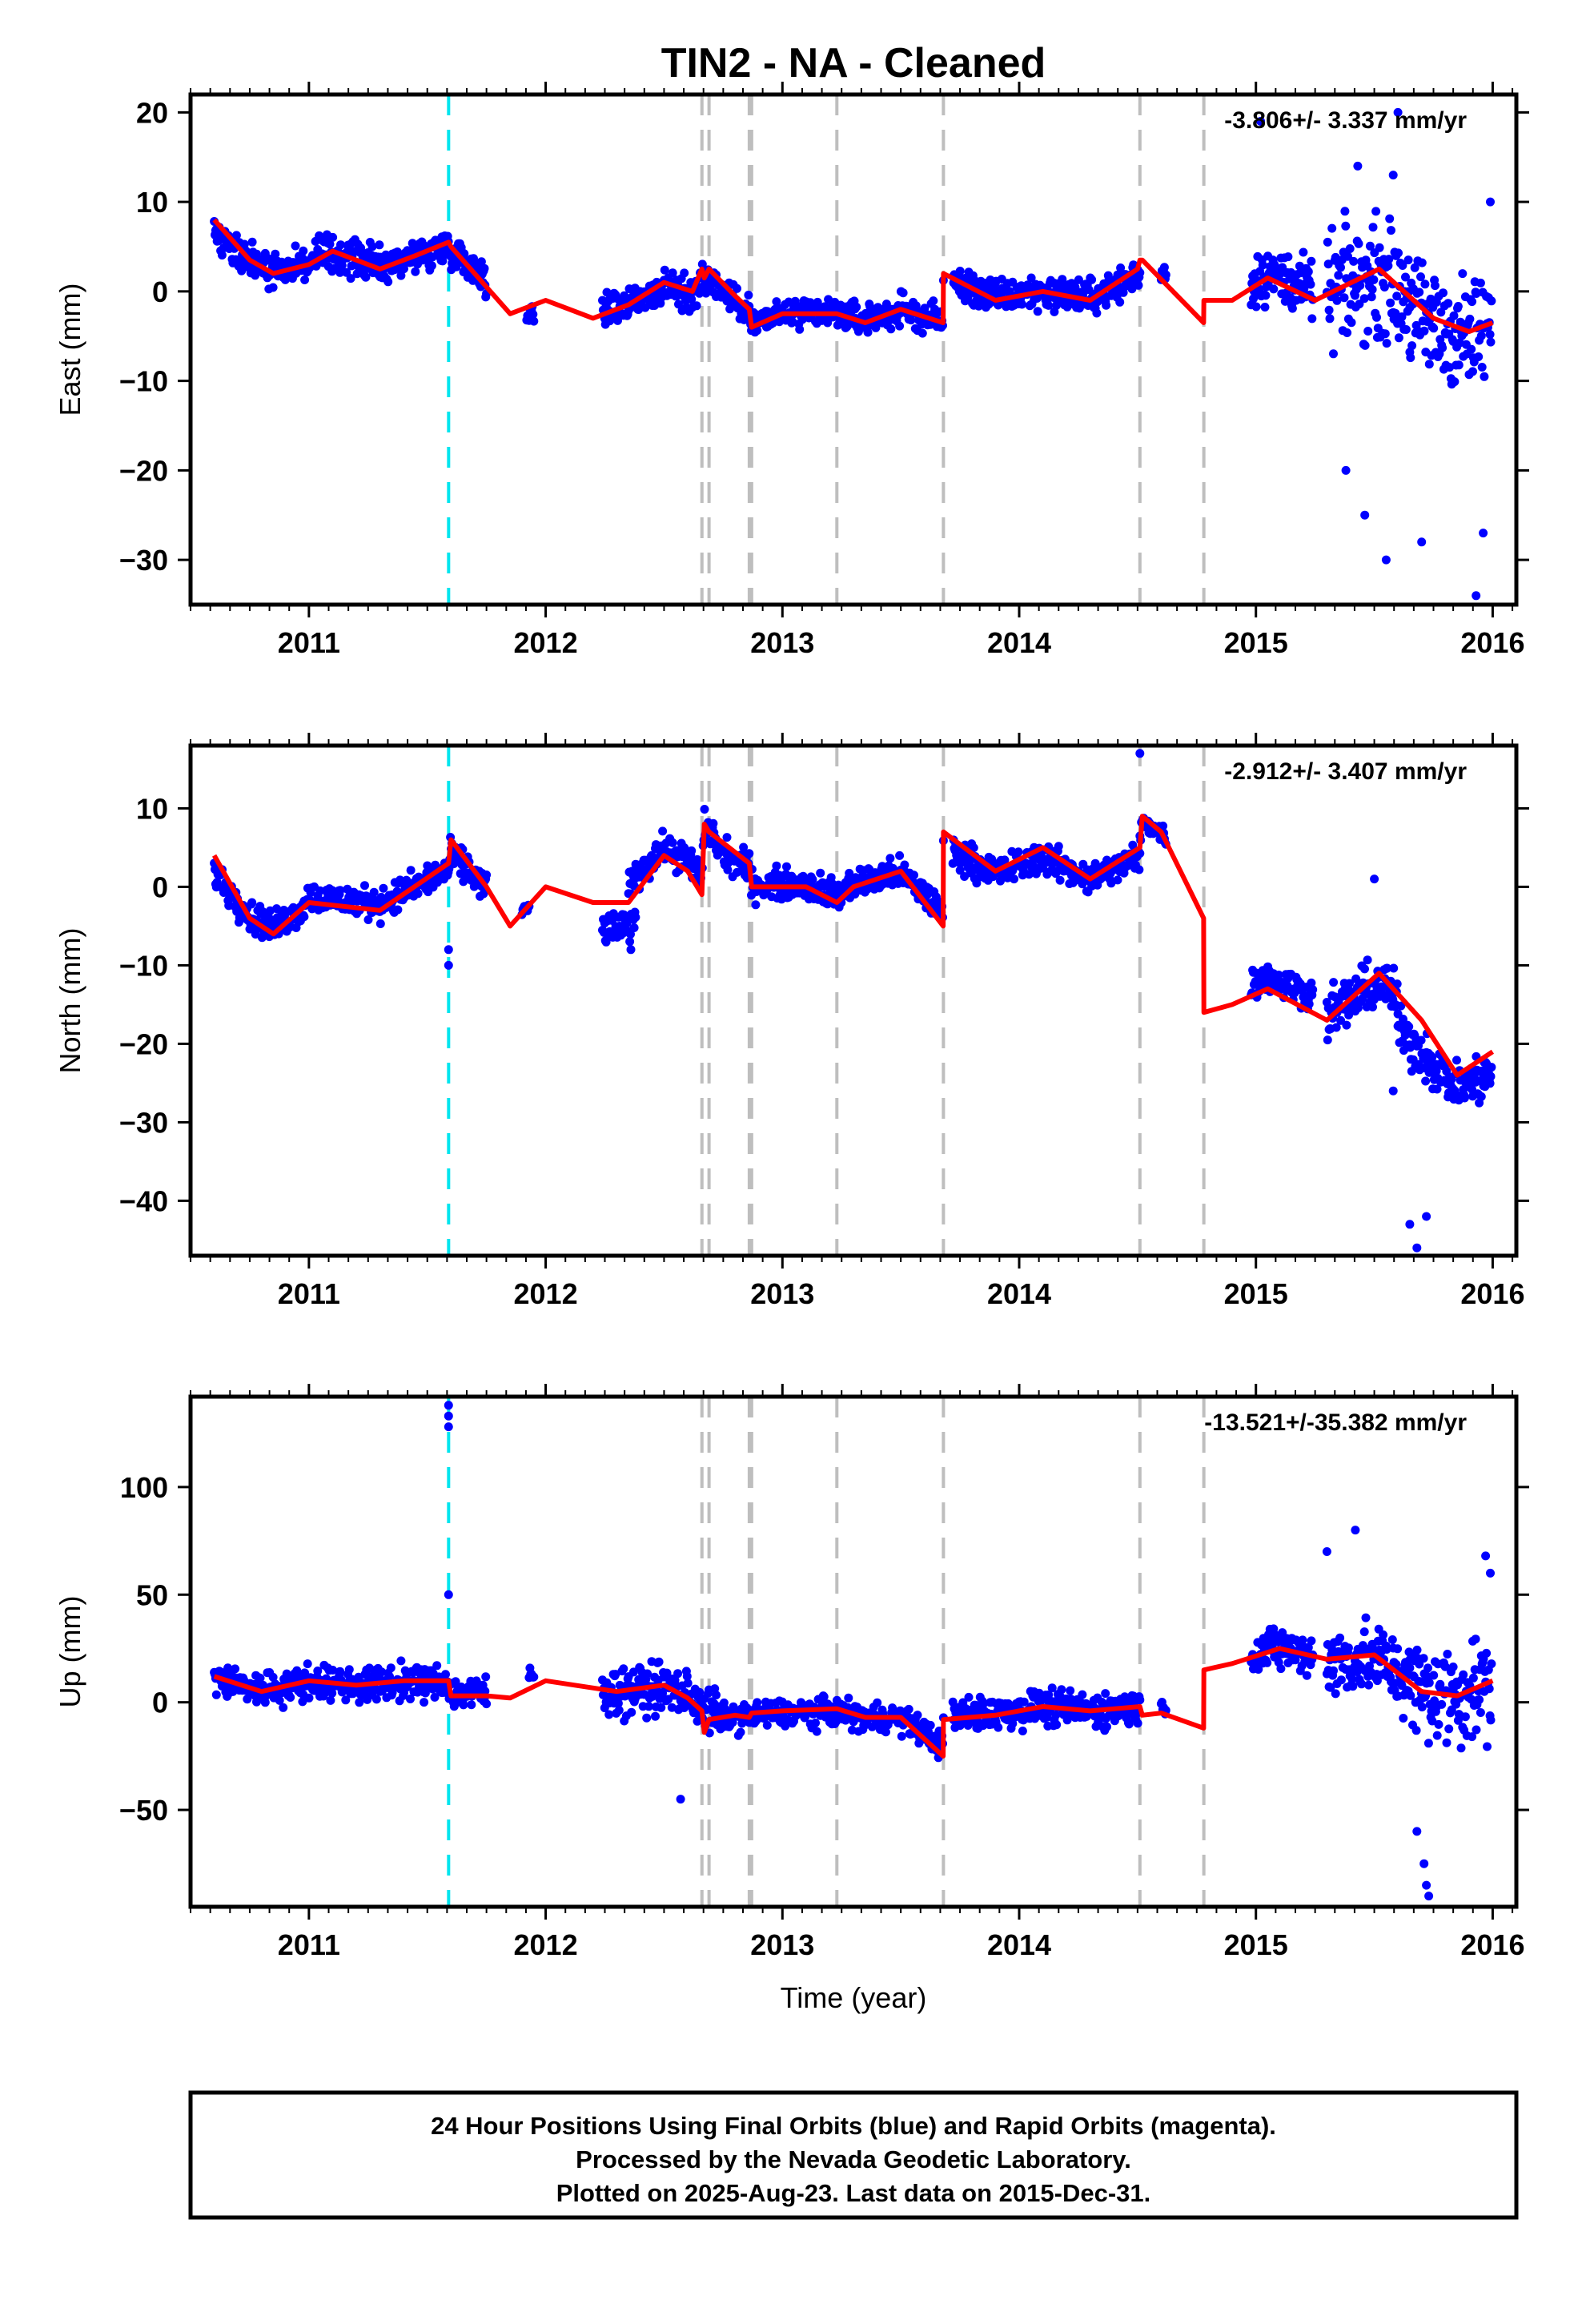 The height and width of the screenshot is (2324, 1582). Describe the element at coordinates (309, 642) in the screenshot. I see `x-tick-label: 2011` at that location.